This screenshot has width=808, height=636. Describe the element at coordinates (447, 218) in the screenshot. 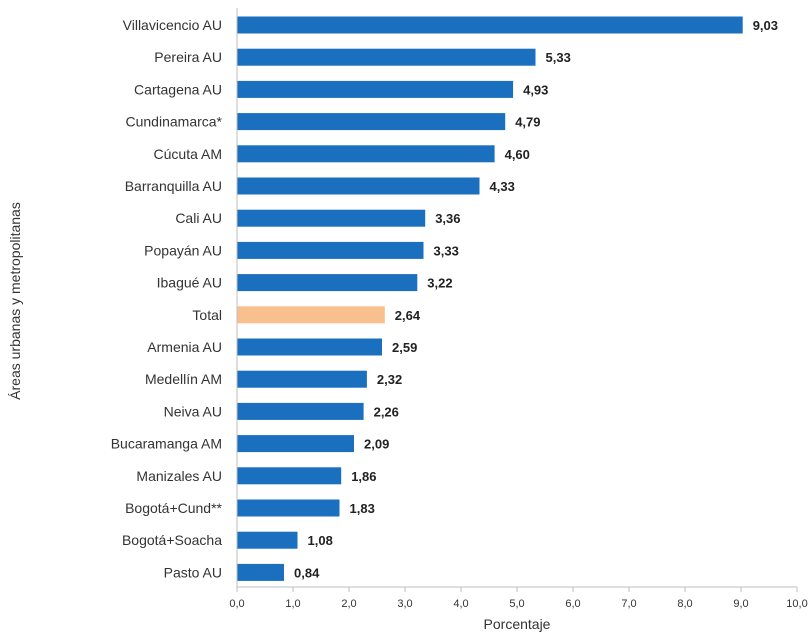

I see `value-label: 3,36` at that location.